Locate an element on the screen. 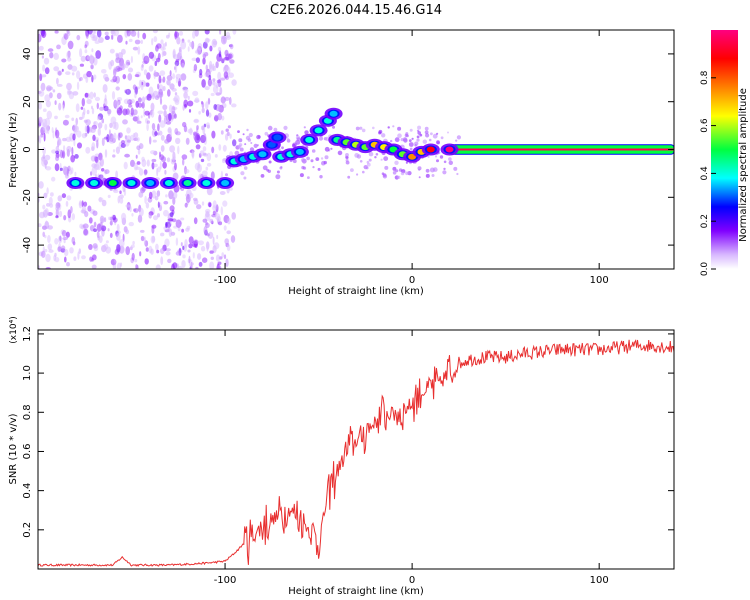 This screenshot has width=750, height=600. y-tick-label: 0.8 is located at coordinates (27, 412).